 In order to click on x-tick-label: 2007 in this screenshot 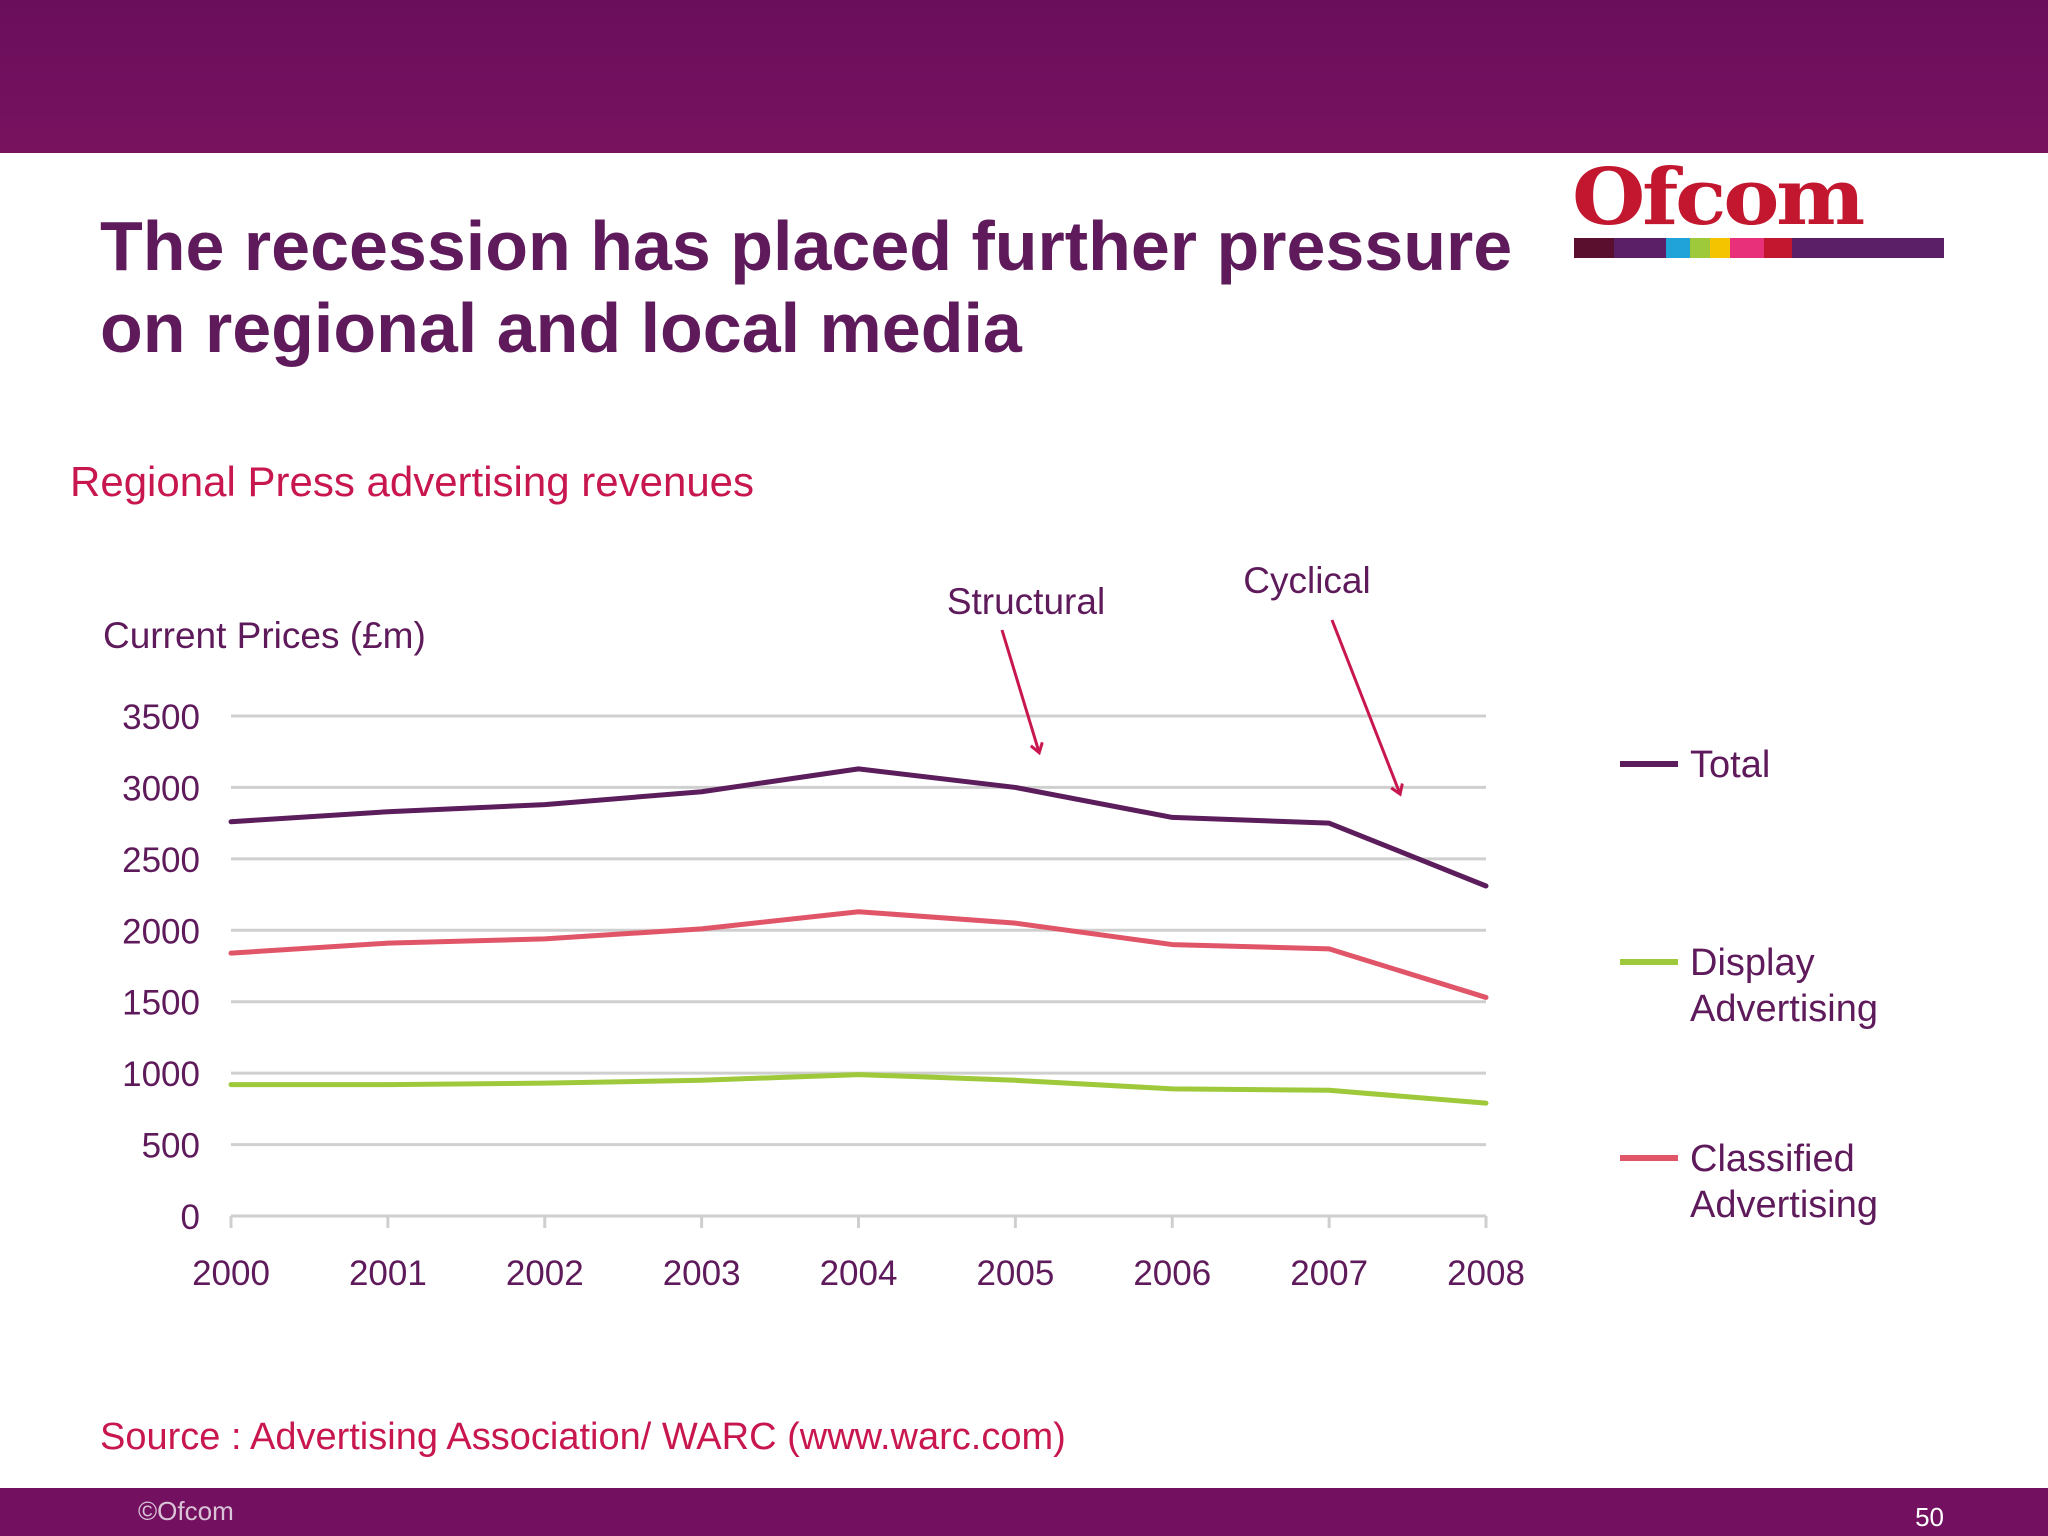, I will do `click(1329, 1273)`.